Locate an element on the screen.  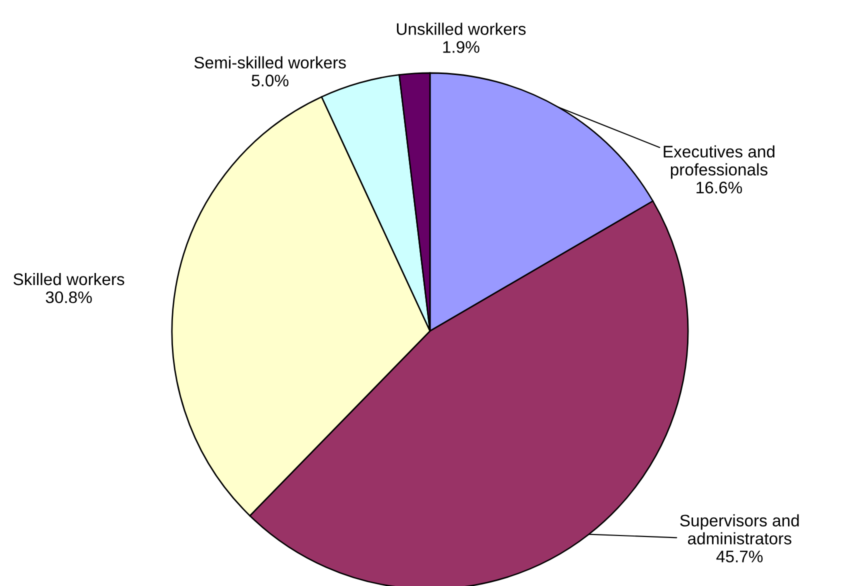
data-label: 5.0% is located at coordinates (270, 80).